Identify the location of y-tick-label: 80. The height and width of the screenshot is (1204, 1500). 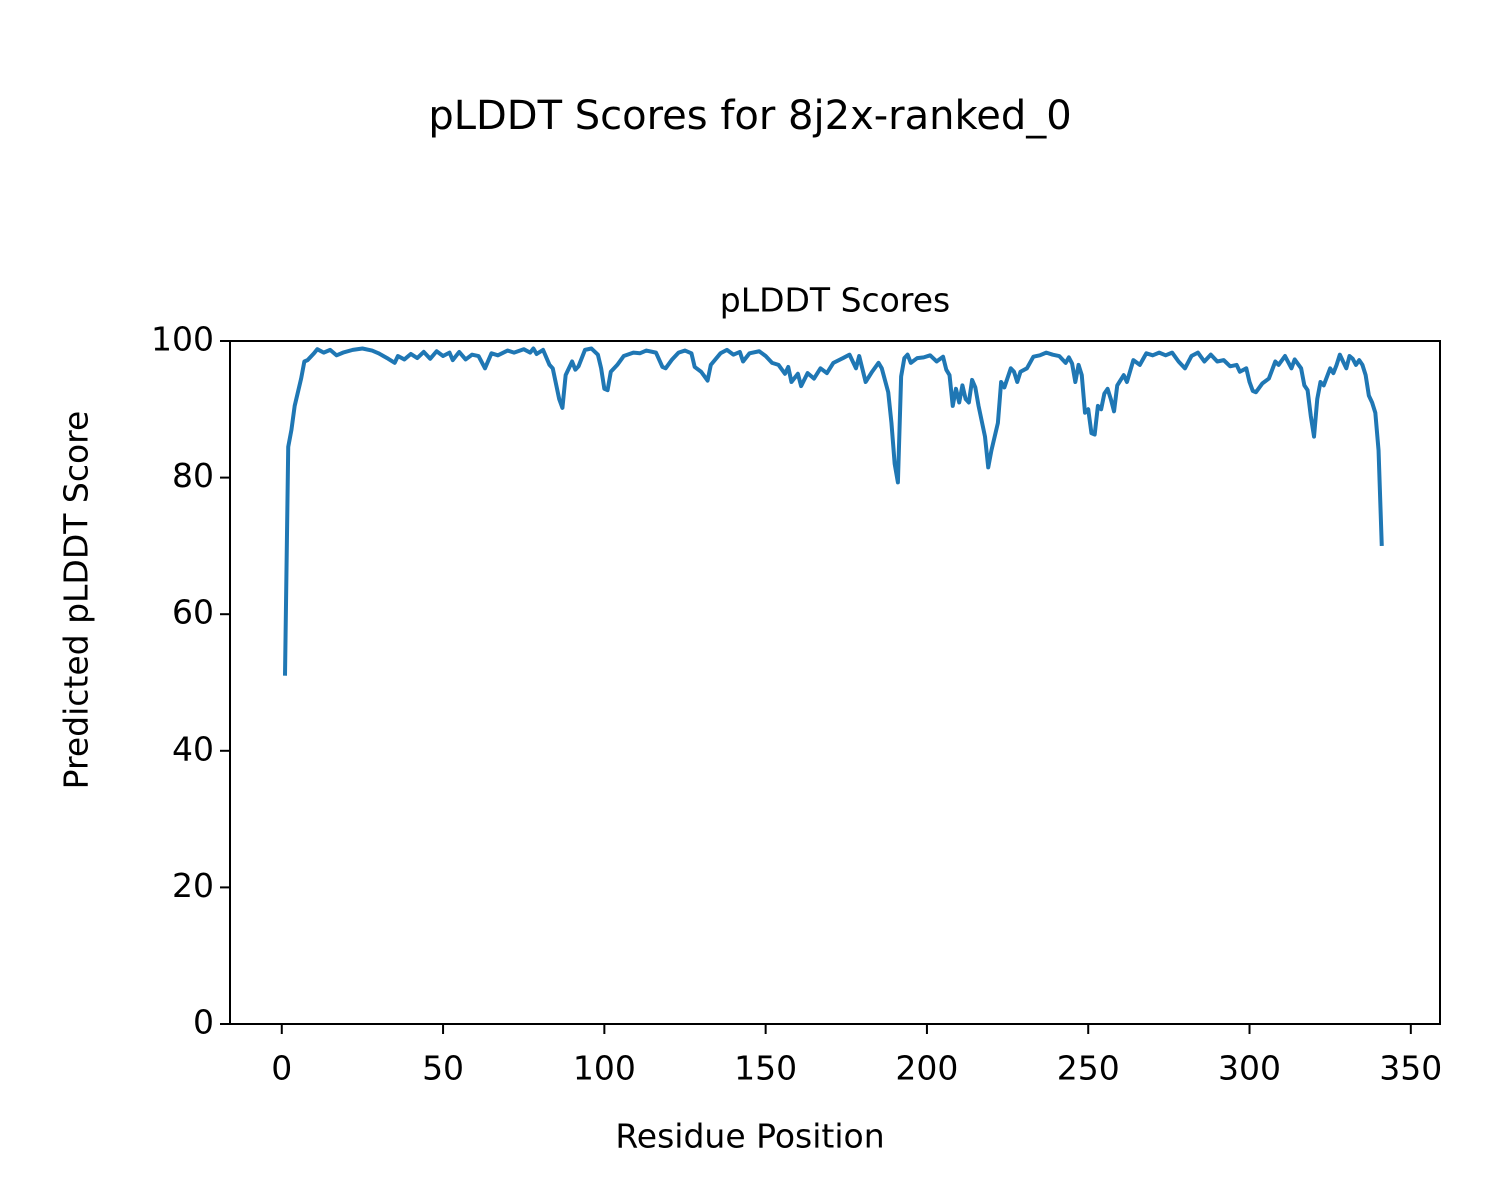
(193, 475).